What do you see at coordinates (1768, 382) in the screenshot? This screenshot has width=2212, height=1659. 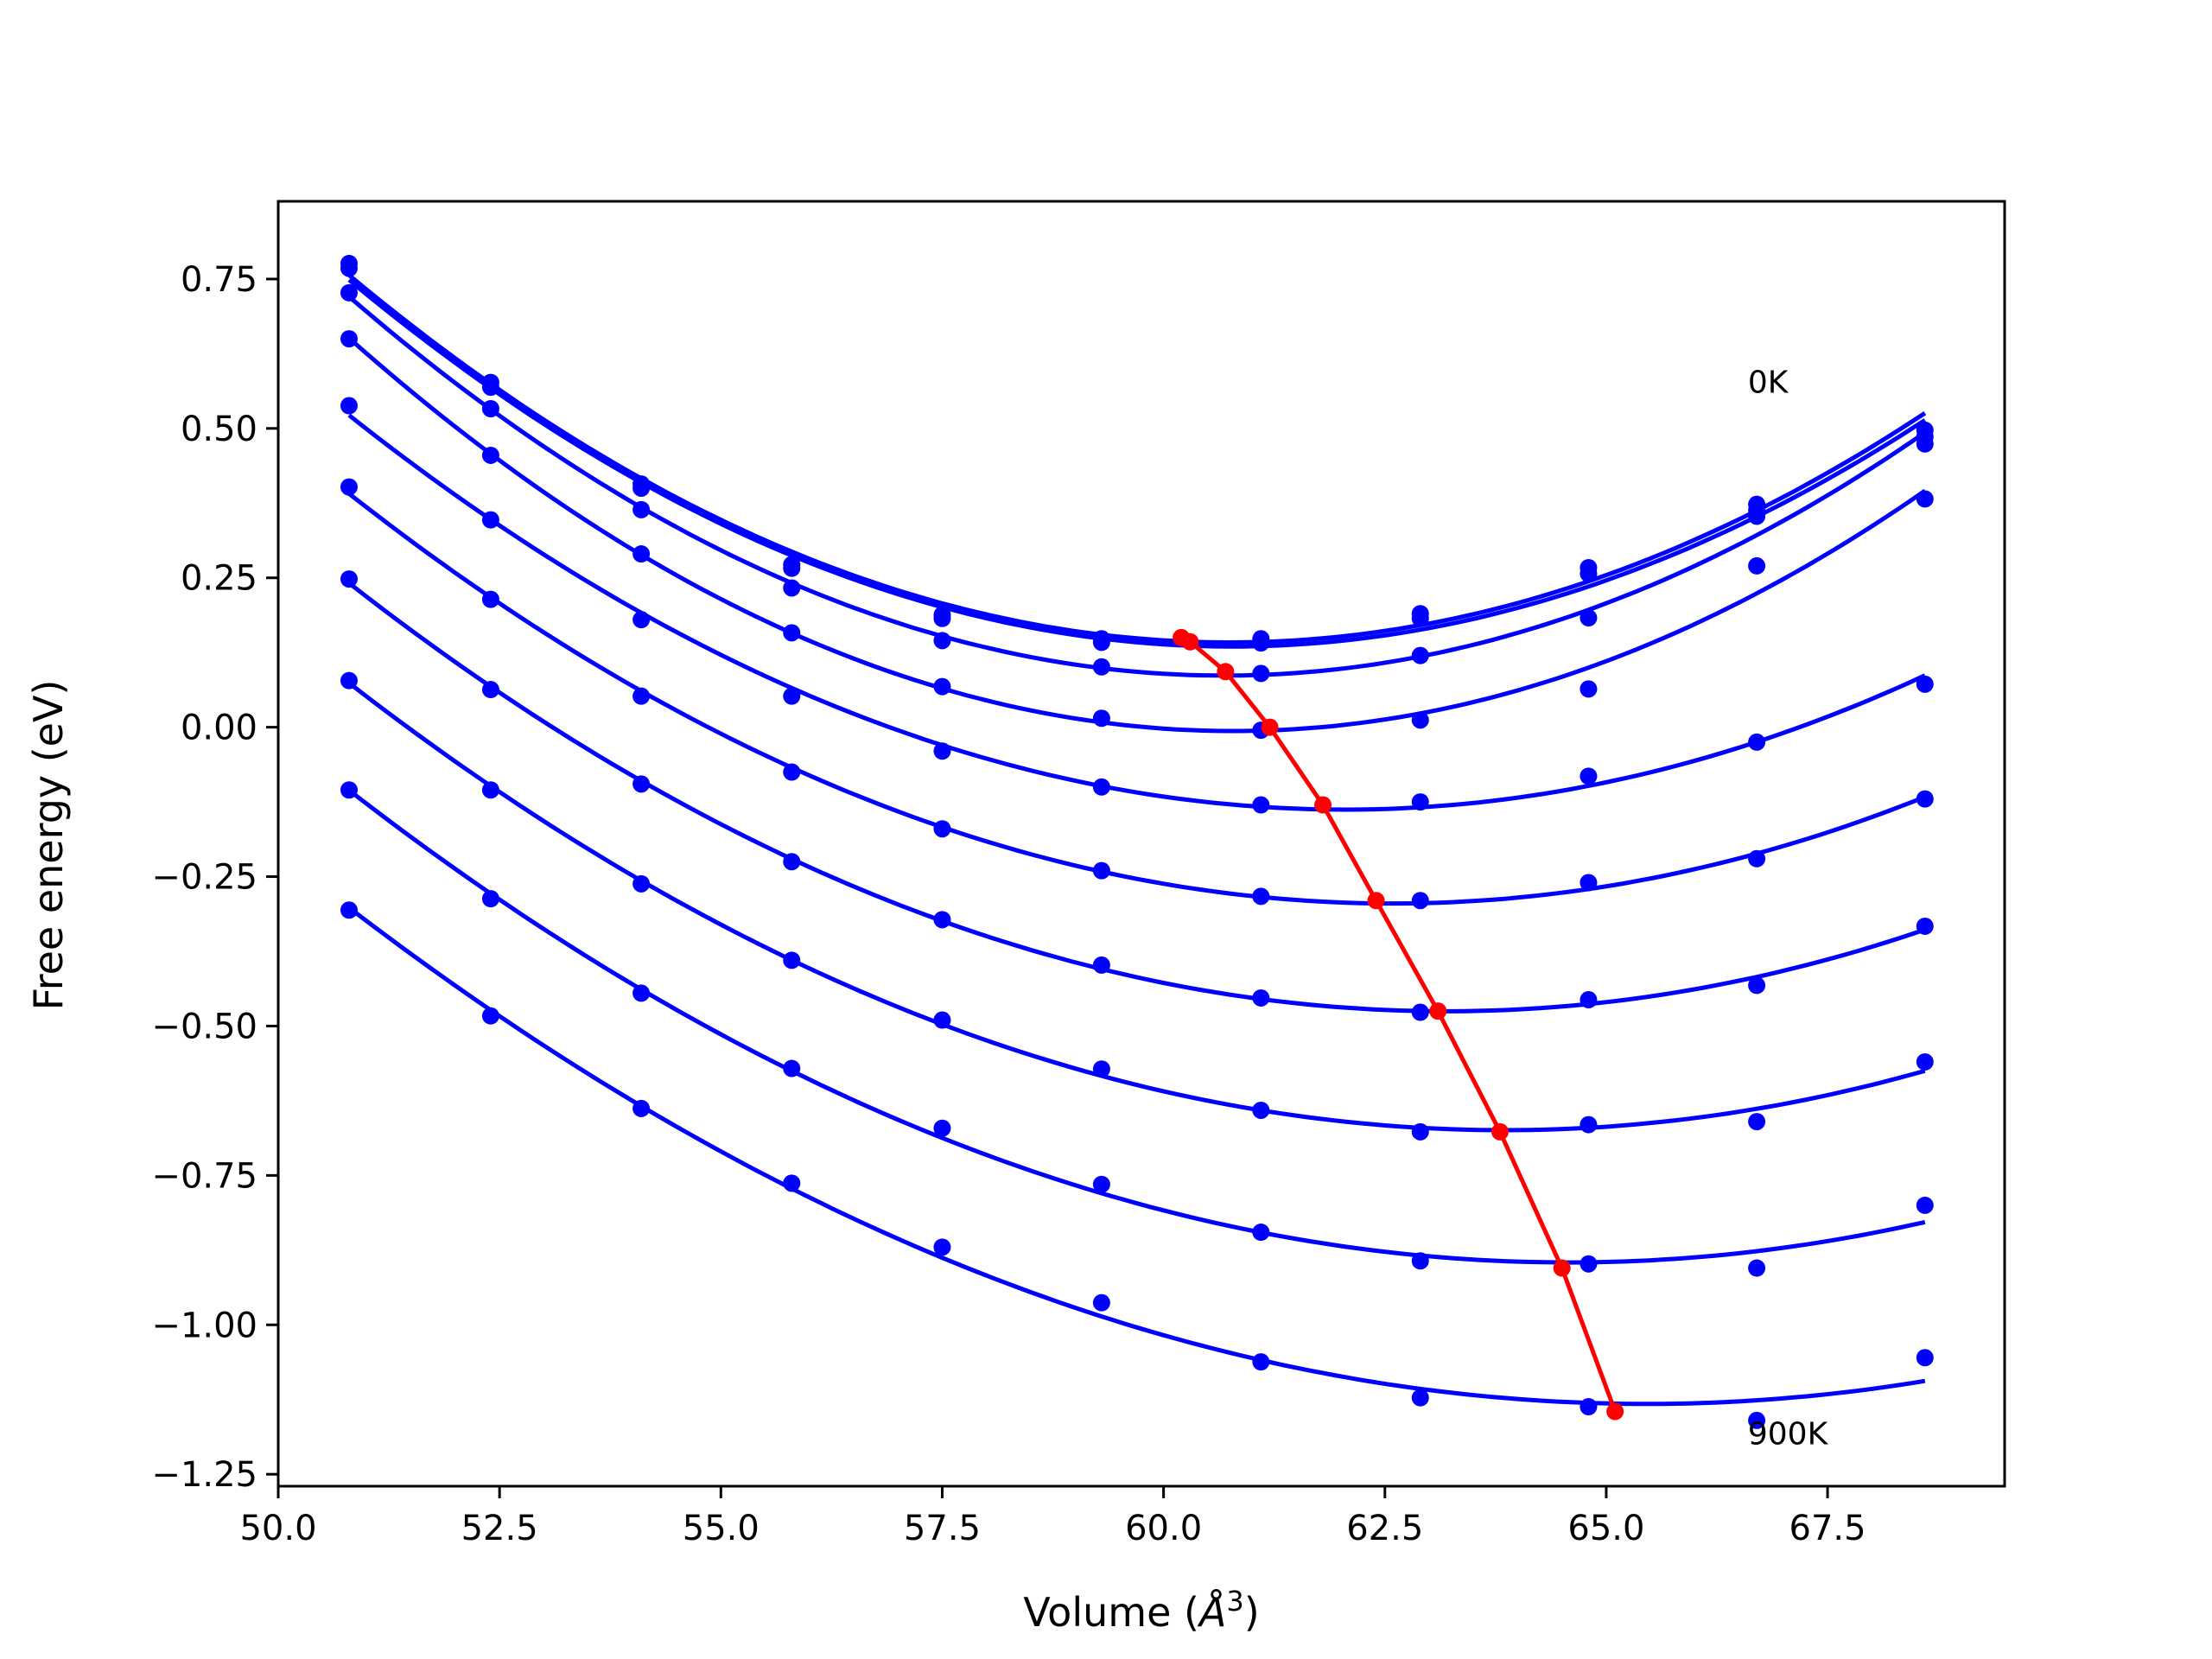 I see `temperature-annotation: 0K` at bounding box center [1768, 382].